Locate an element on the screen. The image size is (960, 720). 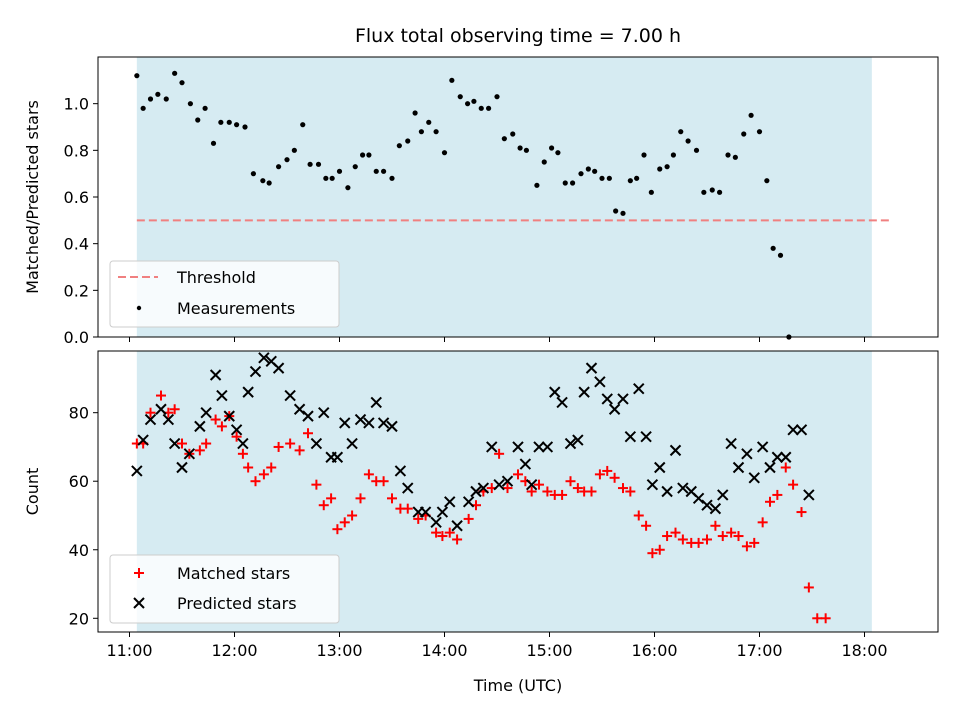
ratio-x-ticks is located at coordinates (497, 339).